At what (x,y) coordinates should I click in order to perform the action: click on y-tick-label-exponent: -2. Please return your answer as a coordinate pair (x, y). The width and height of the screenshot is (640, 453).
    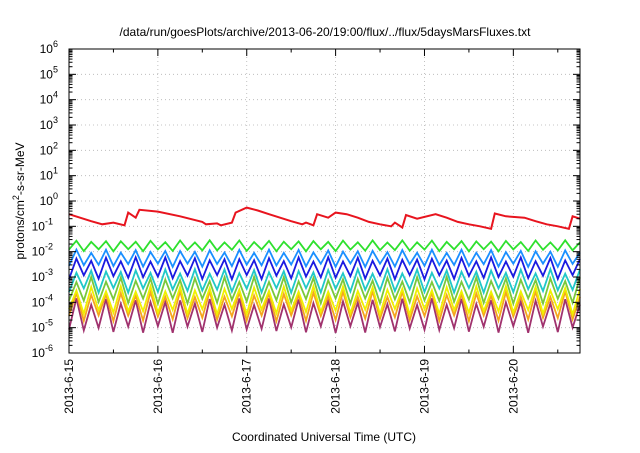
    Looking at the image, I should click on (49, 247).